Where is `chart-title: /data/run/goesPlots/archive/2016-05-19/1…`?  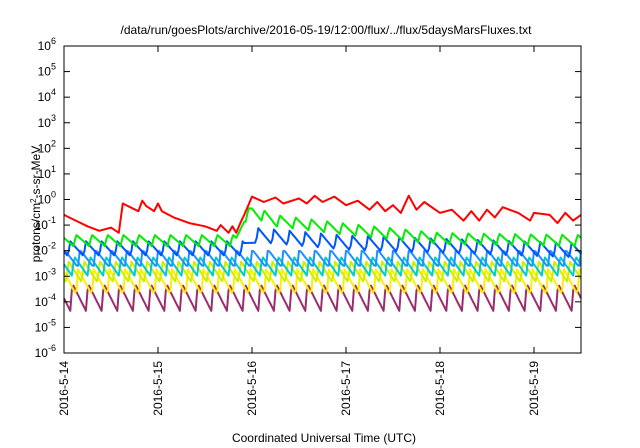
chart-title: /data/run/goesPlots/archive/2016-05-19/1… is located at coordinates (327, 30).